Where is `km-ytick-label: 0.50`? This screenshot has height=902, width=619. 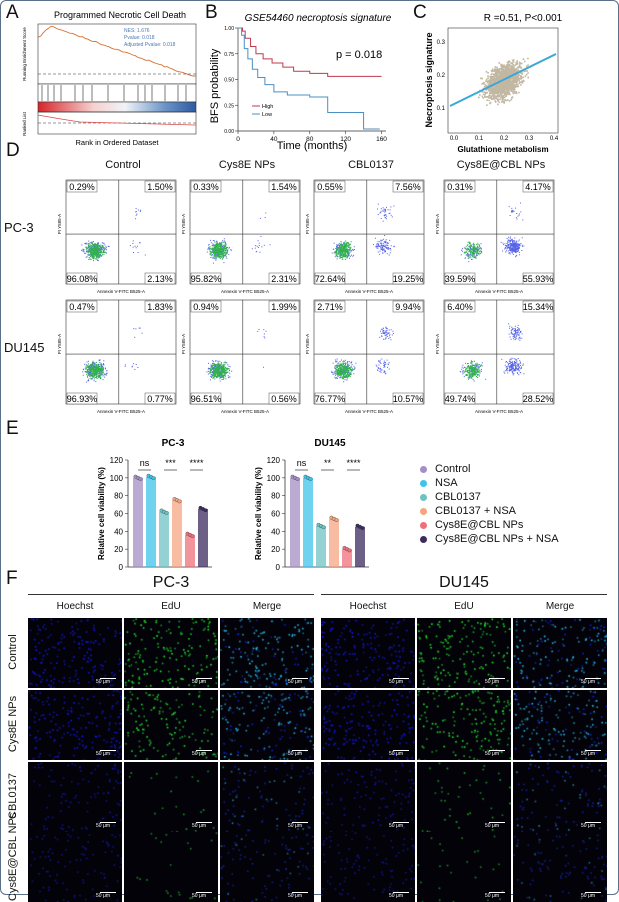
km-ytick-label: 0.50 is located at coordinates (229, 81).